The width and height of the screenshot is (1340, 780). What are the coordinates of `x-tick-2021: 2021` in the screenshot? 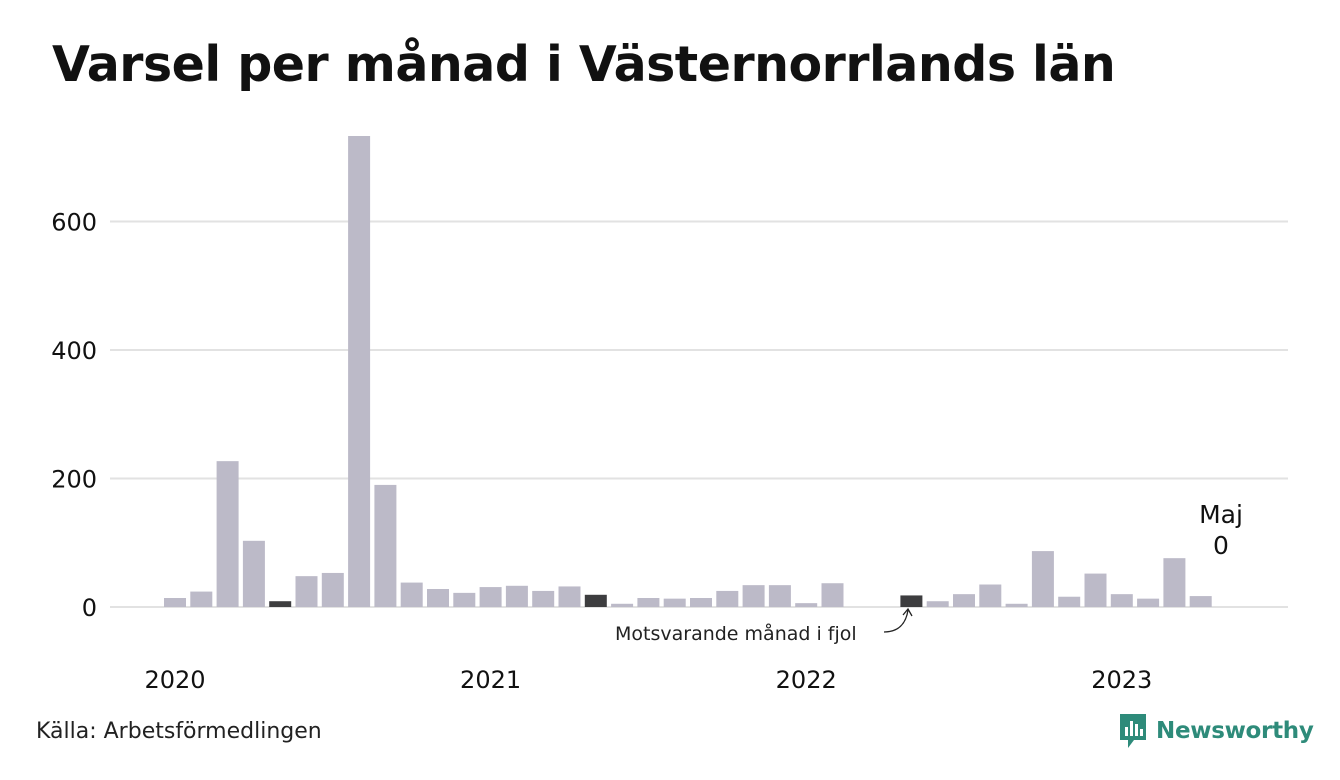 It's located at (490, 680).